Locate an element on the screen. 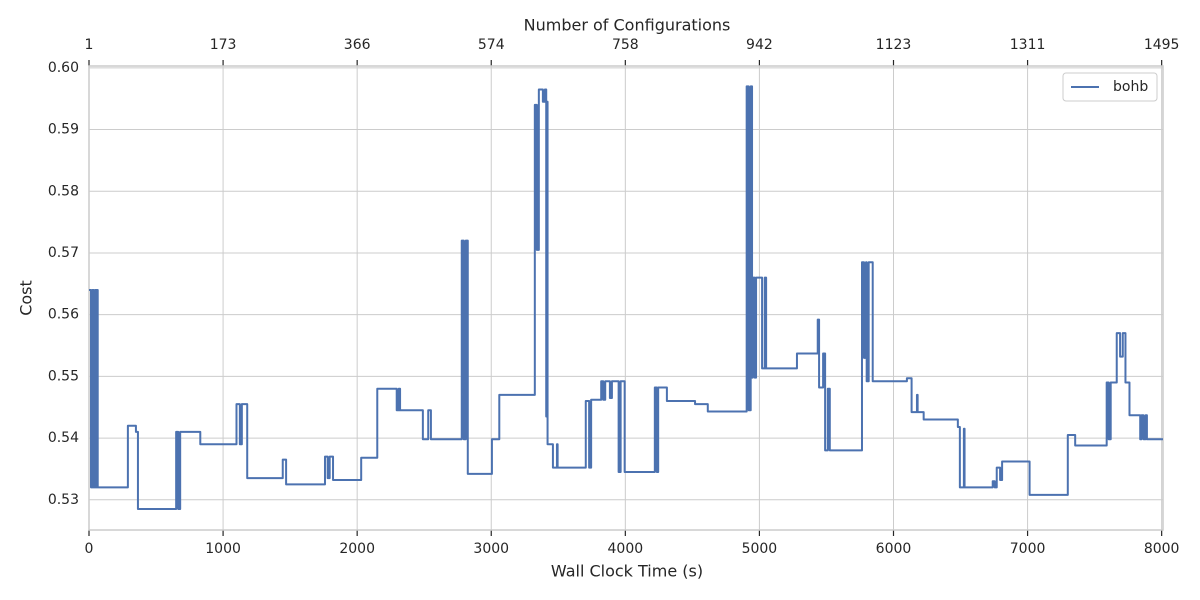 This screenshot has height=600, width=1200. x-tick-label: 2000 is located at coordinates (357, 549).